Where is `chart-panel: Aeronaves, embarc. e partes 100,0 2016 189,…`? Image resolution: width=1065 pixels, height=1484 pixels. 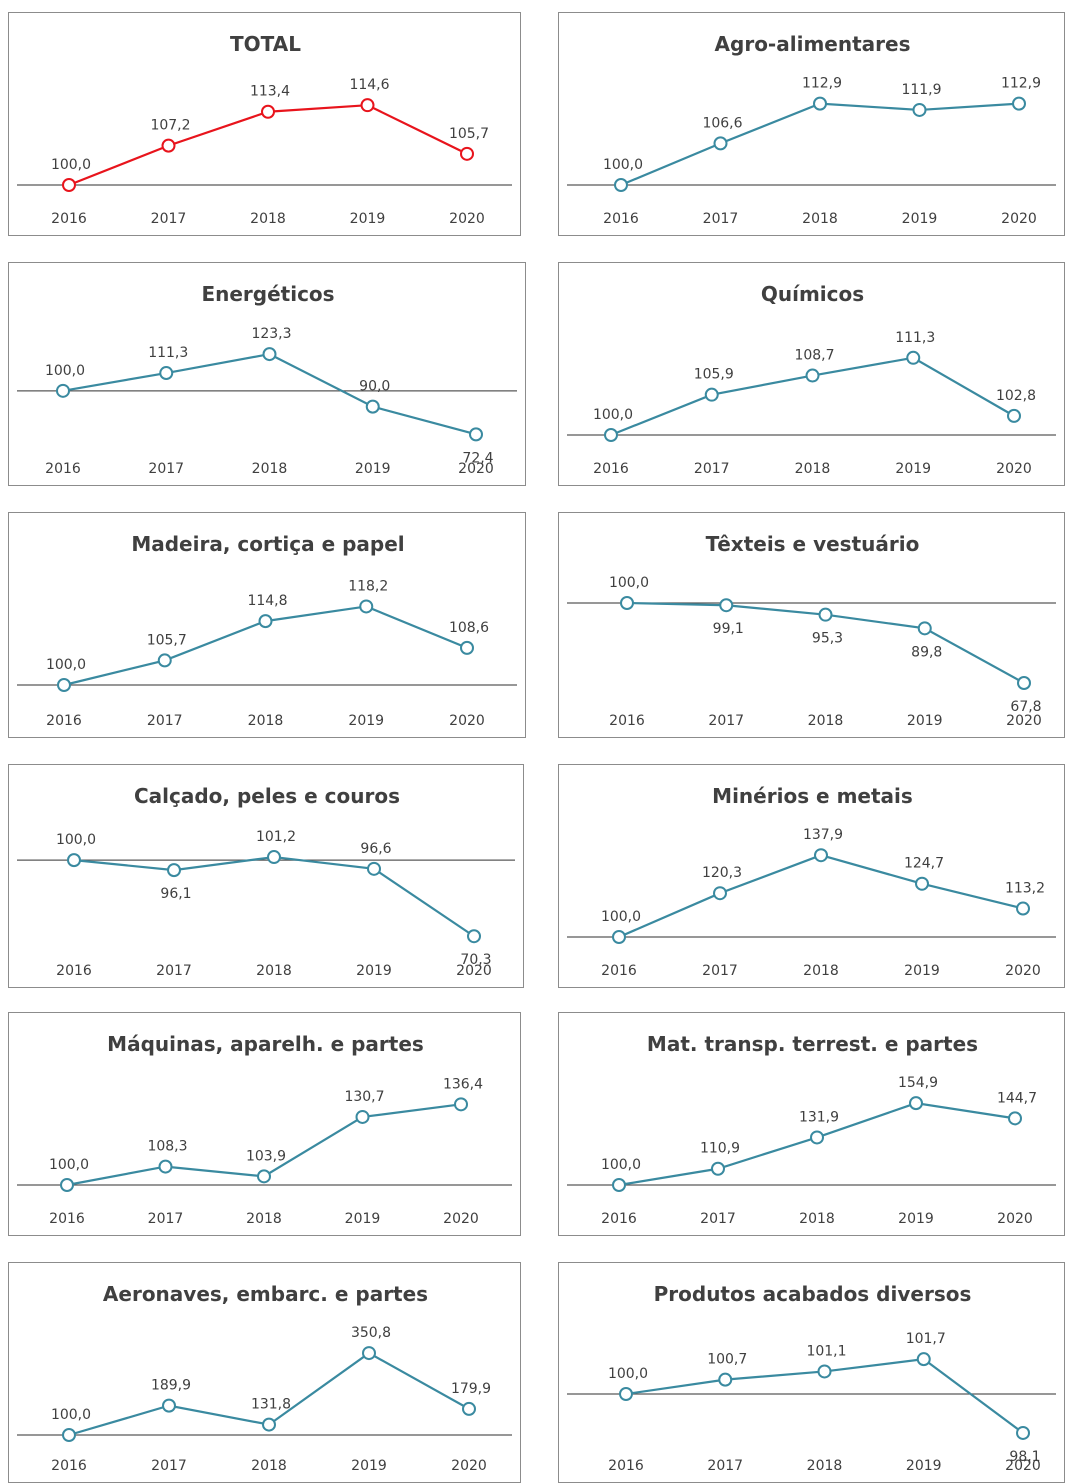 chart-panel: Aeronaves, embarc. e partes 100,0 2016 189,… is located at coordinates (264, 1372).